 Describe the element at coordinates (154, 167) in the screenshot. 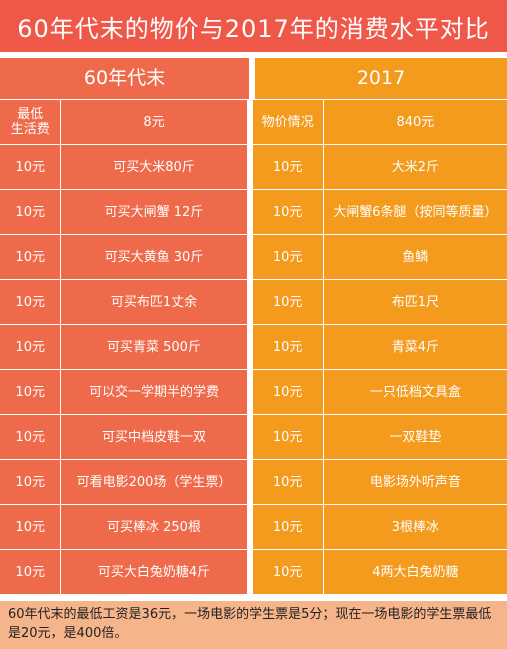

I see `purchase-cell-60s: 可买大米80斤` at that location.